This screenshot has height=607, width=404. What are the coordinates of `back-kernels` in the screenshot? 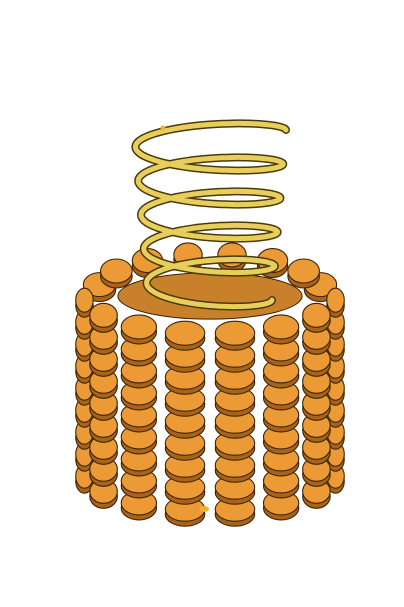 It's located at (210, 281).